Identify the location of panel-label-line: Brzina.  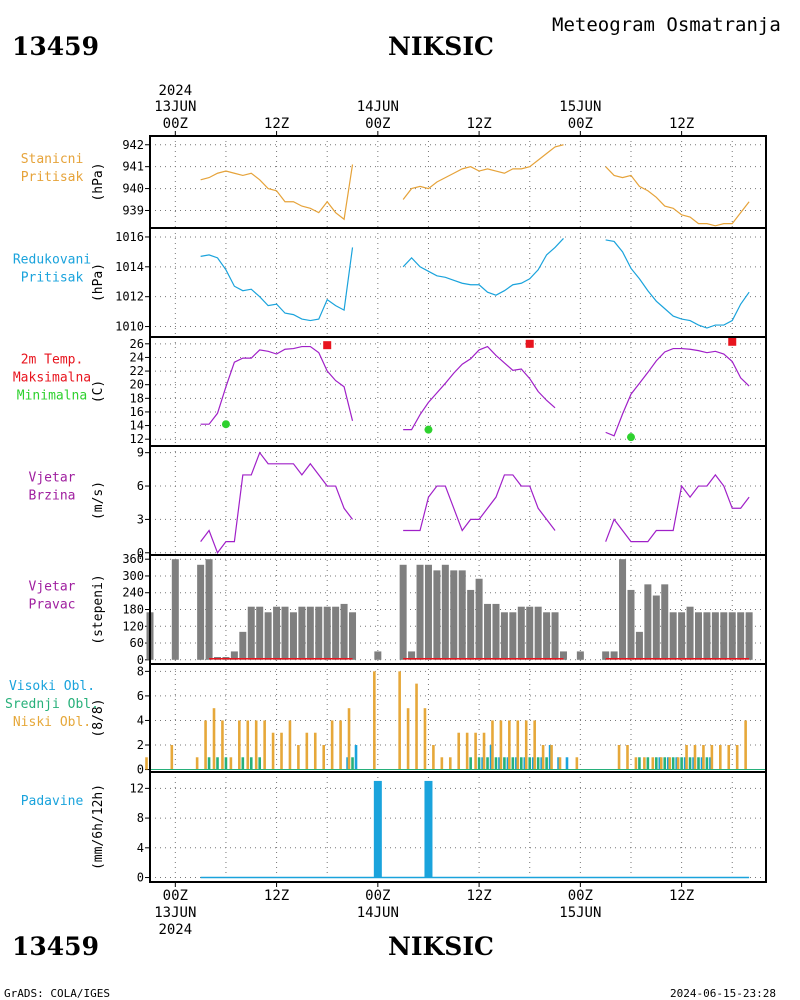
(52, 496).